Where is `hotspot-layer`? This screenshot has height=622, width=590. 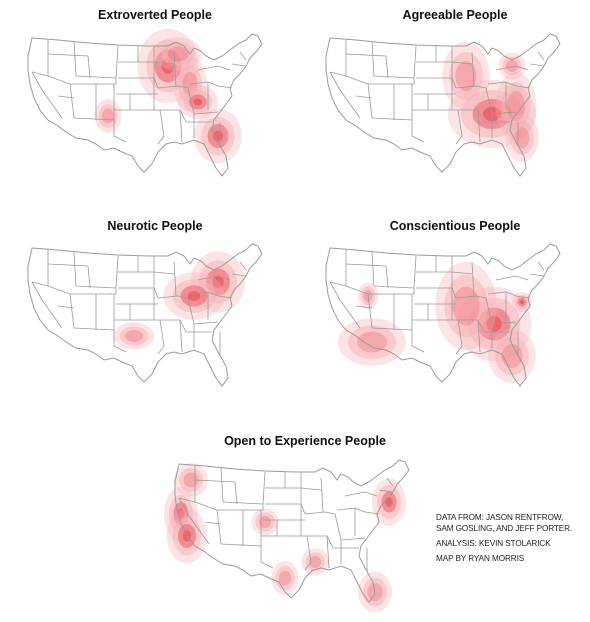
hotspot-layer is located at coordinates (490, 102).